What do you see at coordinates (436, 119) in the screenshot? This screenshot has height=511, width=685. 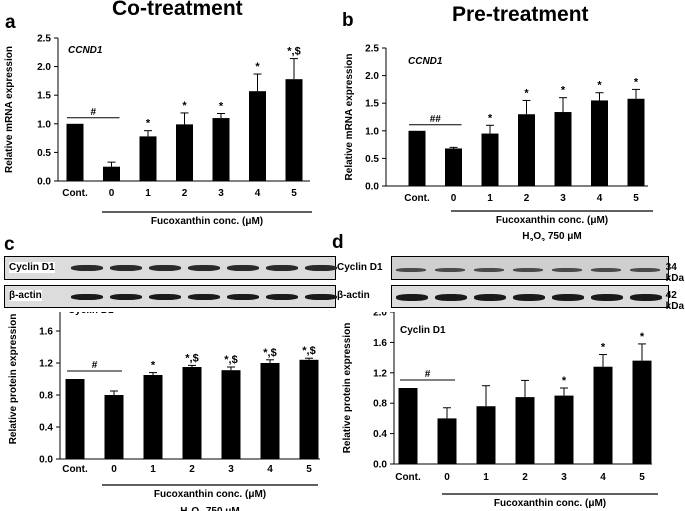 I see `significance-mark: ##` at bounding box center [436, 119].